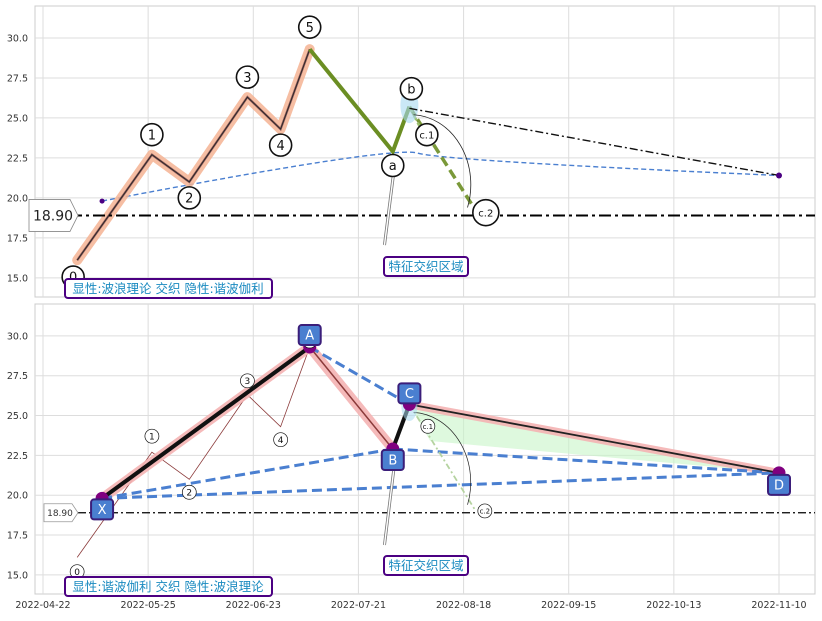  What do you see at coordinates (17, 416) in the screenshot?
I see `bottom-y-tick-label: 25.0` at bounding box center [17, 416].